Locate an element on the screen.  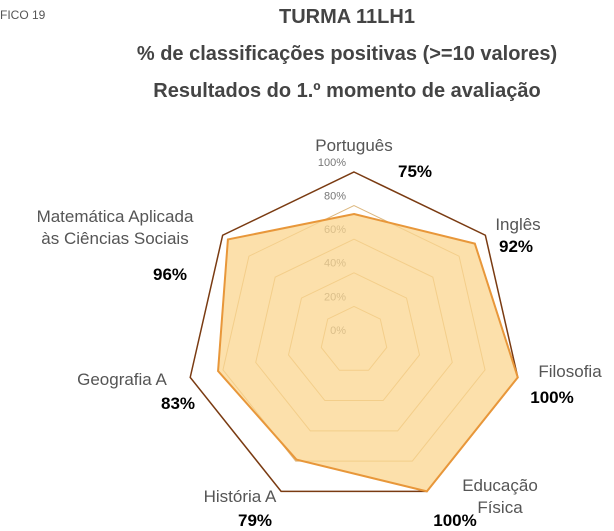
annotation: FICO 19 is located at coordinates (23, 15).